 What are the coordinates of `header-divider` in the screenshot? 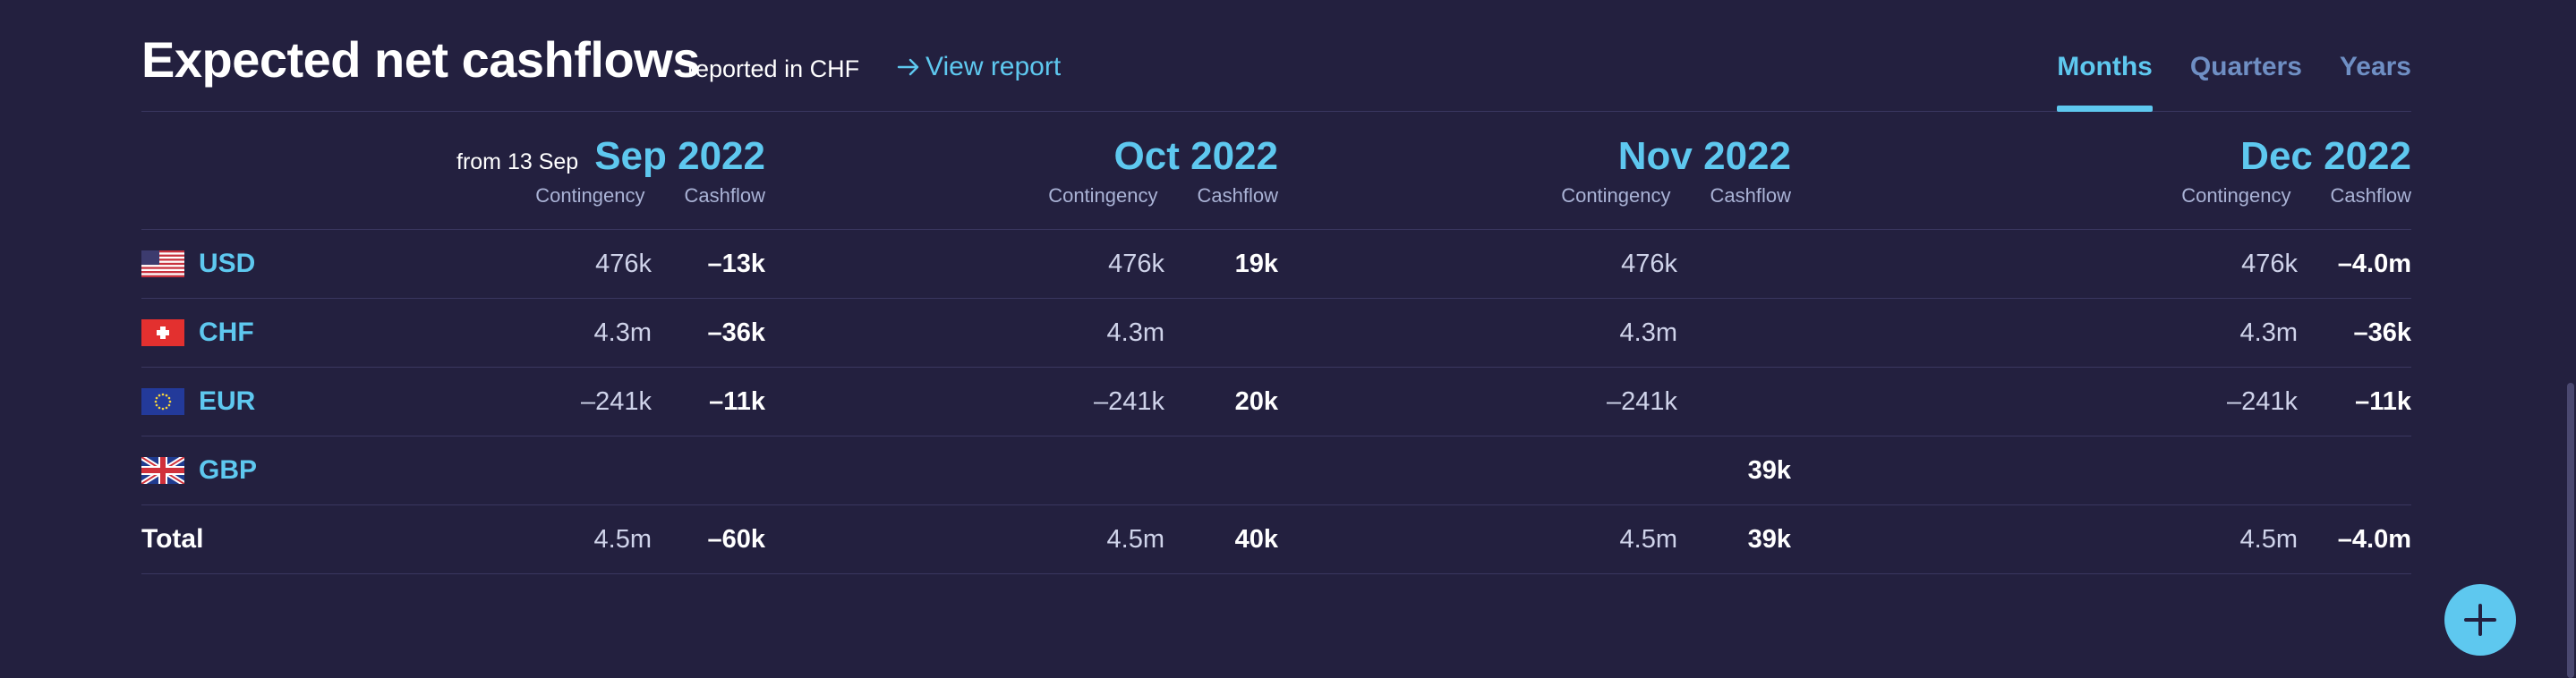 It's located at (1276, 229).